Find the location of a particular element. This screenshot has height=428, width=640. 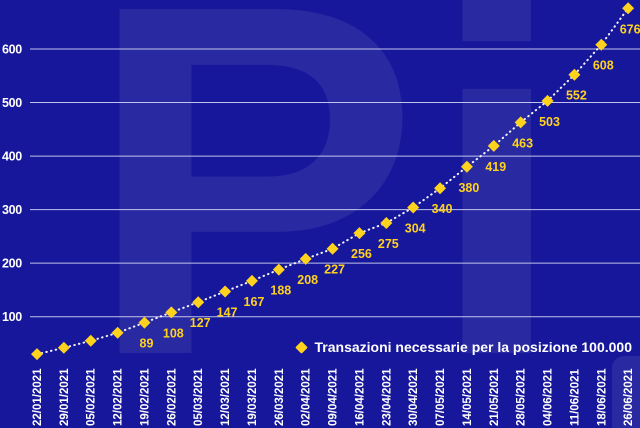

data-point-value-label: 463 is located at coordinates (522, 143).